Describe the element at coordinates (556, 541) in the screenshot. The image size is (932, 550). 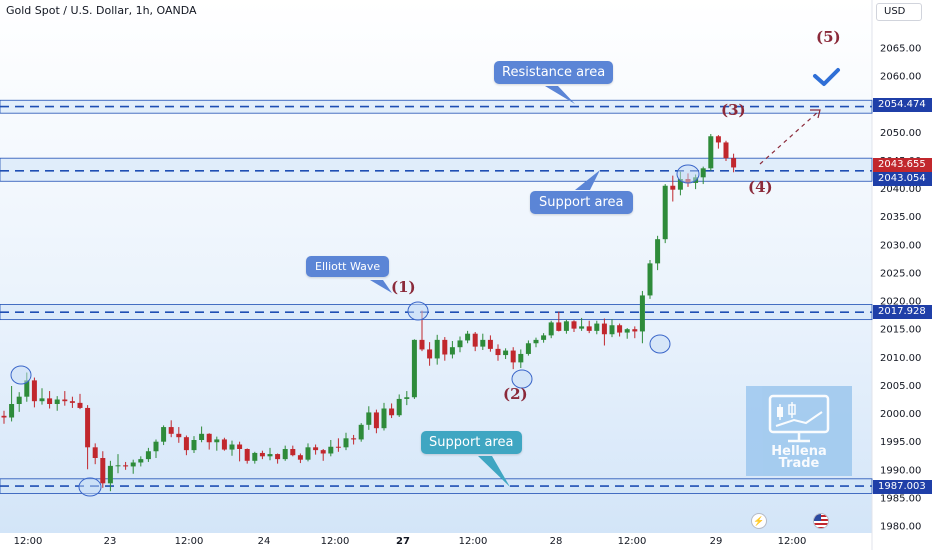
I see `time-tick-label: 28` at that location.